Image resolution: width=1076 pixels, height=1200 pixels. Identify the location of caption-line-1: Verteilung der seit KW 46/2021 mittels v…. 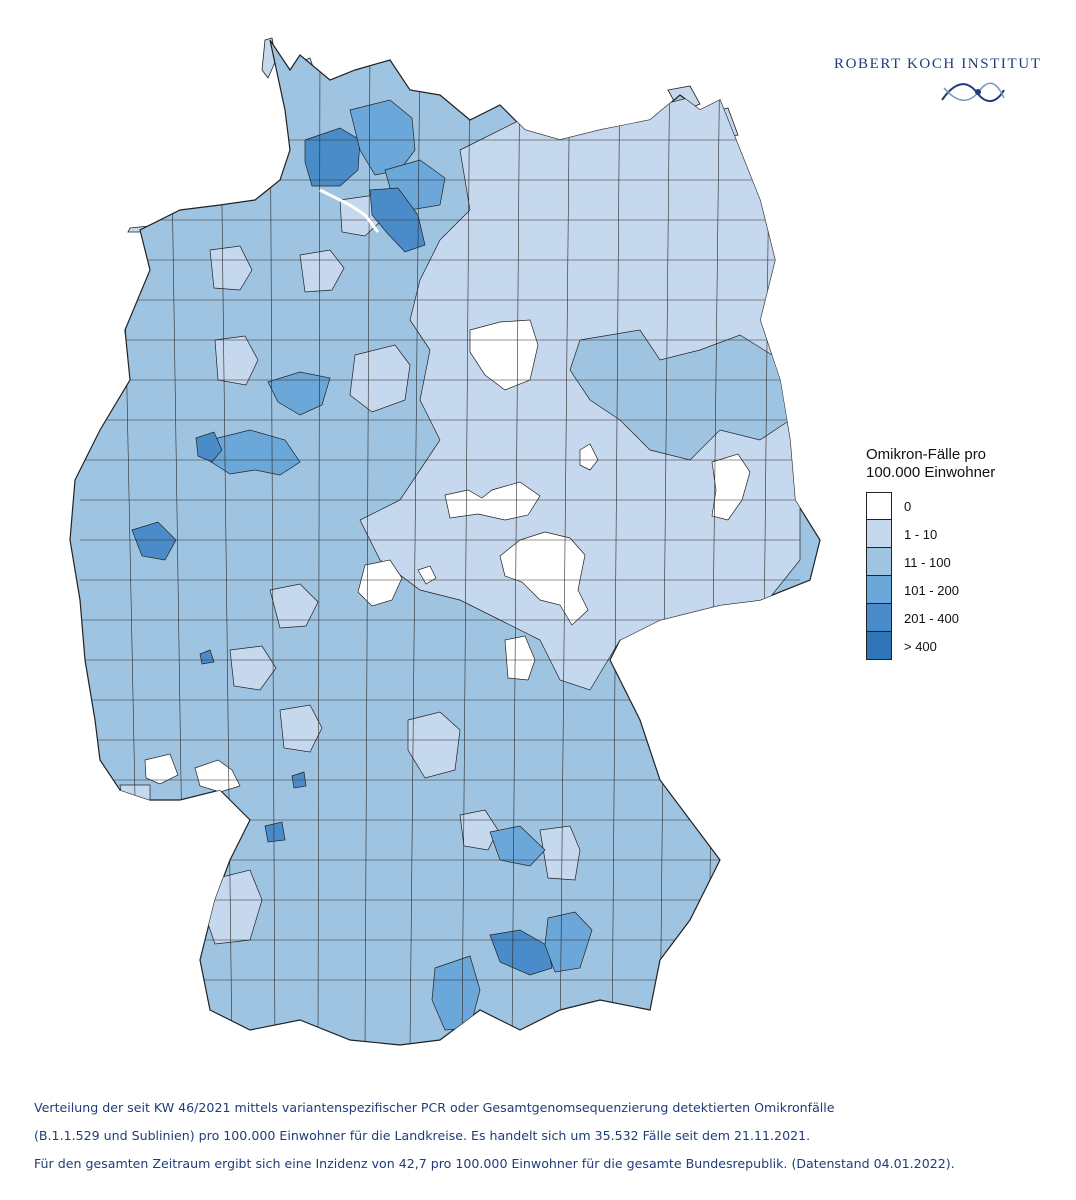
(434, 1107).